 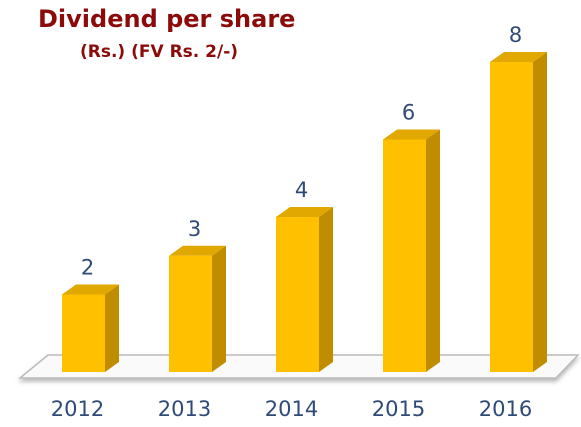 What do you see at coordinates (408, 113) in the screenshot?
I see `value-label: 6` at bounding box center [408, 113].